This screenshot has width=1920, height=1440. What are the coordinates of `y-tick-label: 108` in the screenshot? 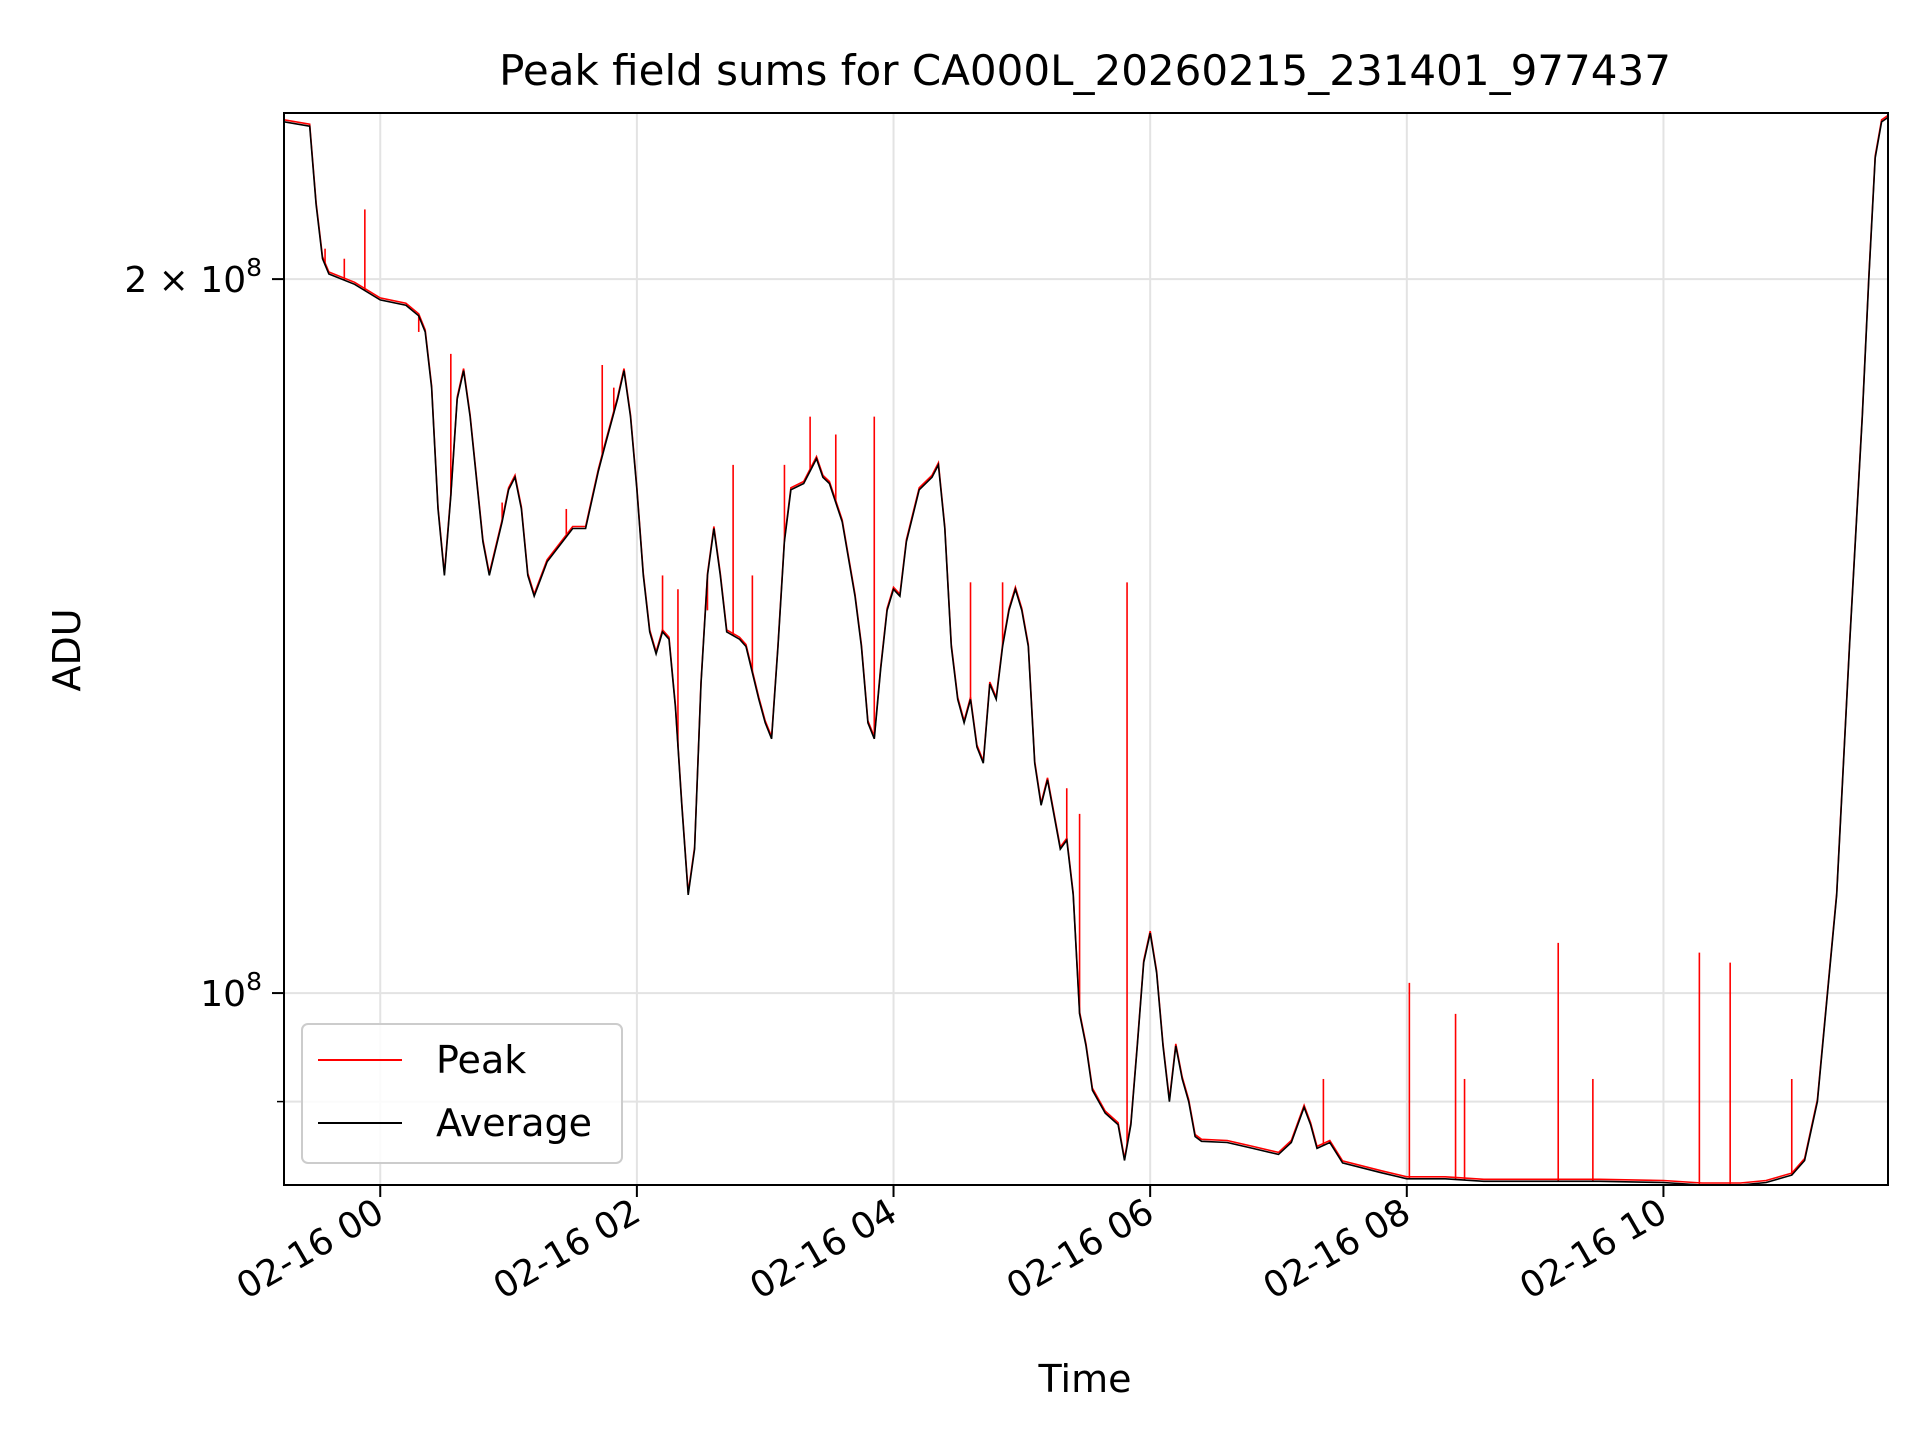 It's located at (231, 991).